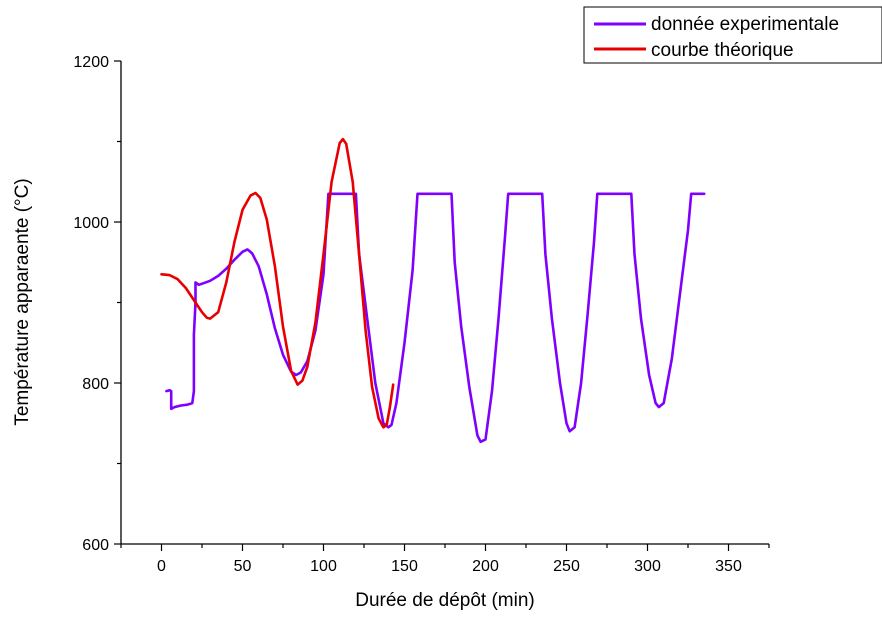 Image resolution: width=882 pixels, height=619 pixels. Describe the element at coordinates (323, 566) in the screenshot. I see `x-tick-label: 100` at that location.